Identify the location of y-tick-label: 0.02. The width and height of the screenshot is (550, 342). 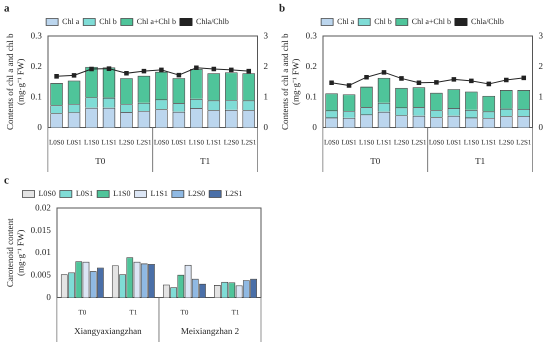
(43, 207).